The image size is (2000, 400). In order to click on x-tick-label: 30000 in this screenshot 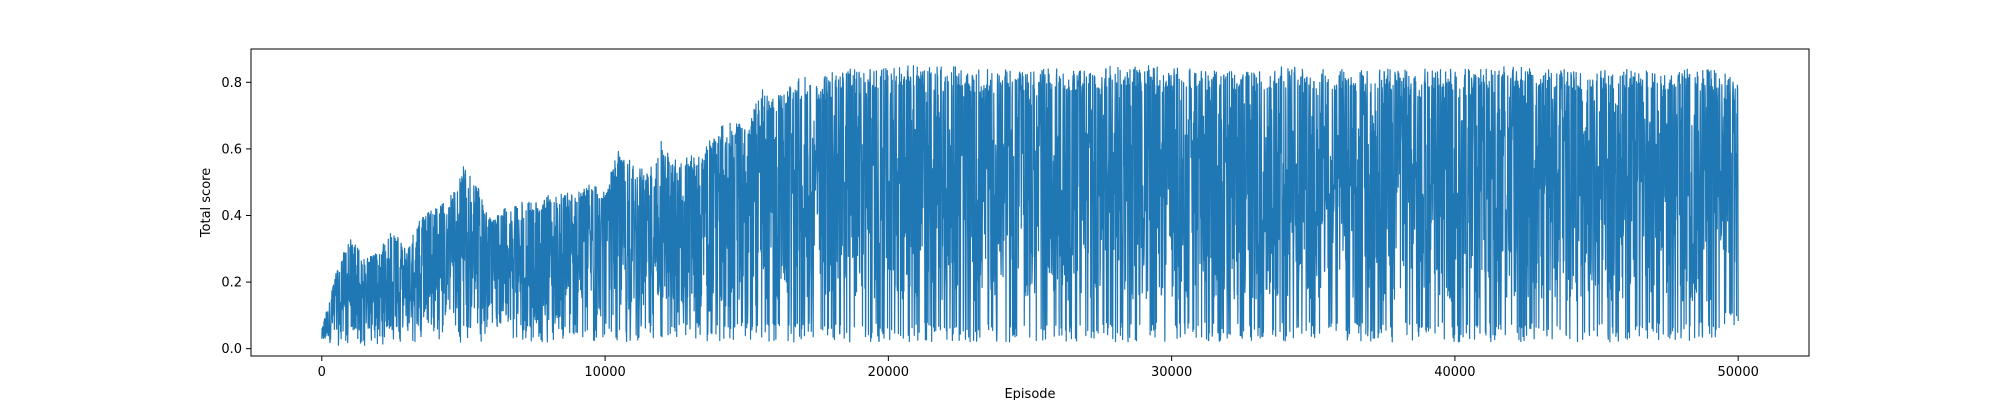, I will do `click(1171, 372)`.